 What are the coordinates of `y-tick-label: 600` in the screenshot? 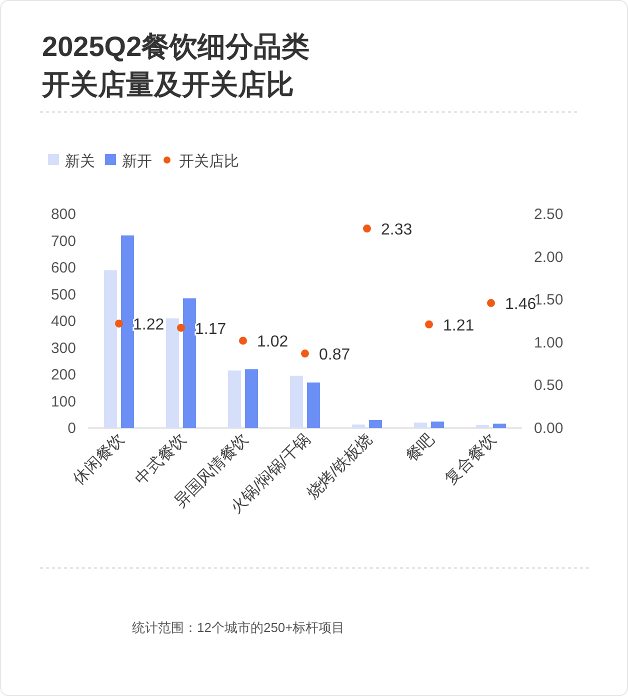 It's located at (63, 268).